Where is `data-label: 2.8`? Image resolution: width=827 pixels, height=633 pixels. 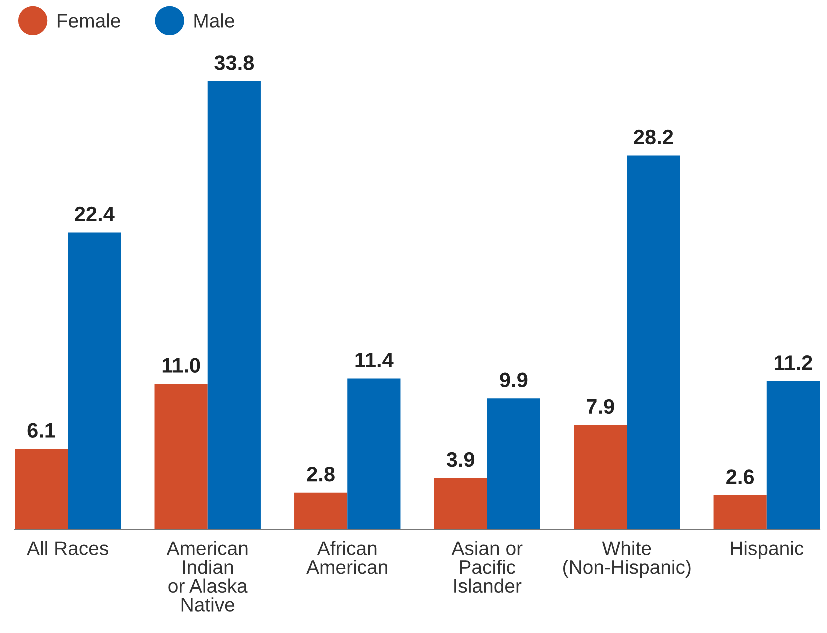 data-label: 2.8 is located at coordinates (321, 474).